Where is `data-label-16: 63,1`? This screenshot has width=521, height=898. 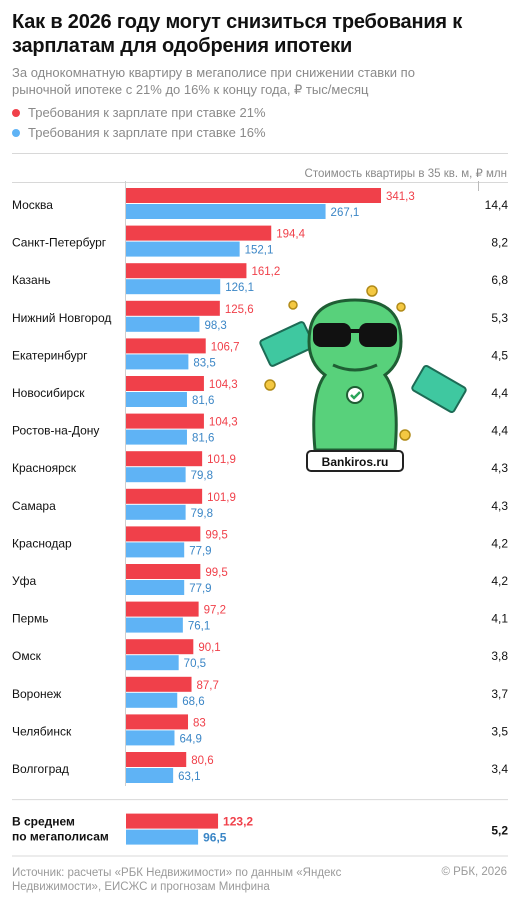 data-label-16: 63,1 is located at coordinates (189, 777).